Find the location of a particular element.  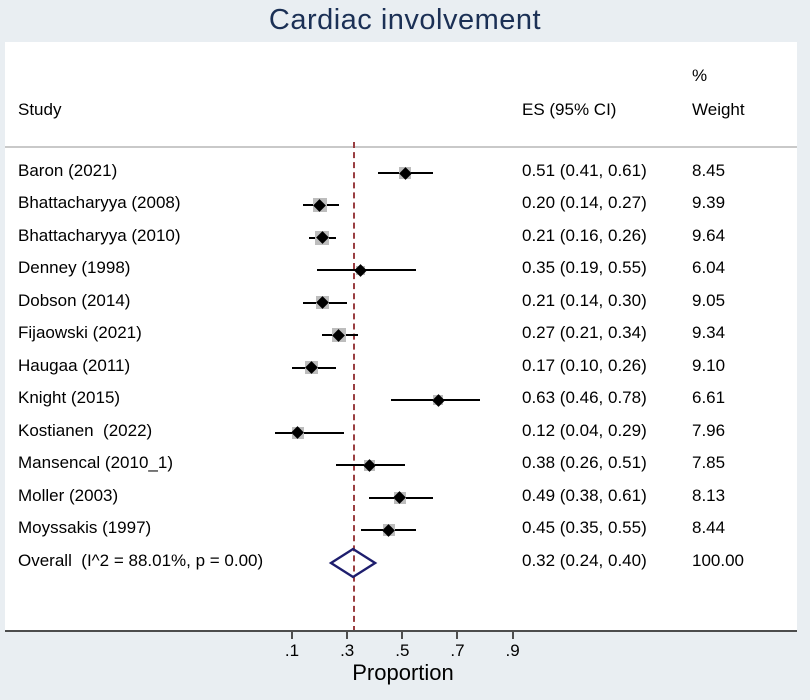

column-header-es: ES (95% CI) is located at coordinates (569, 109).